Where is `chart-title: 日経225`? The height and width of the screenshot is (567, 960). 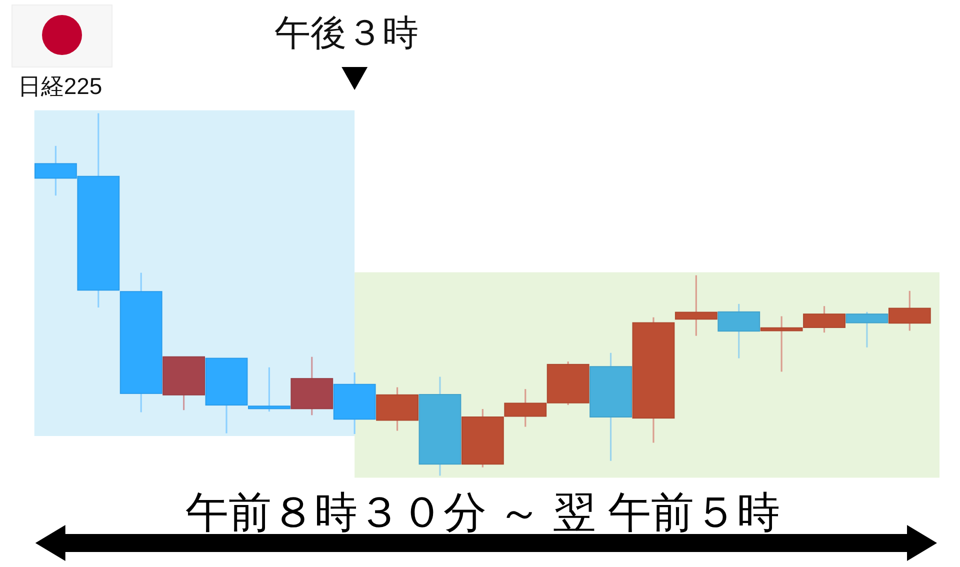
chart-title: 日経225 is located at coordinates (60, 86).